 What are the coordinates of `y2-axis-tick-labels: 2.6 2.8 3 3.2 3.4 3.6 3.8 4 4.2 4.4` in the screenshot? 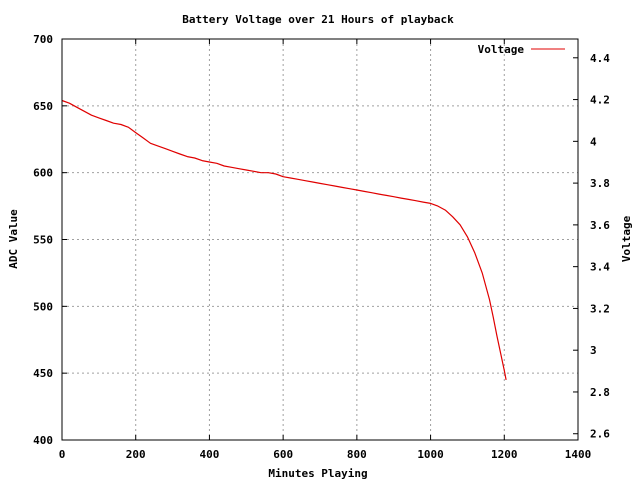 It's located at (600, 246).